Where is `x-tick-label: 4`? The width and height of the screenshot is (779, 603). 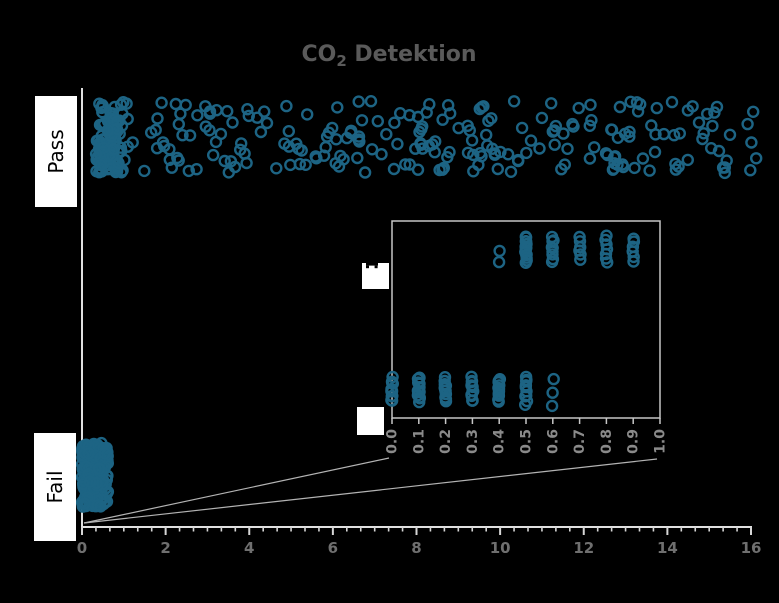
x-tick-label: 4 is located at coordinates (249, 548).